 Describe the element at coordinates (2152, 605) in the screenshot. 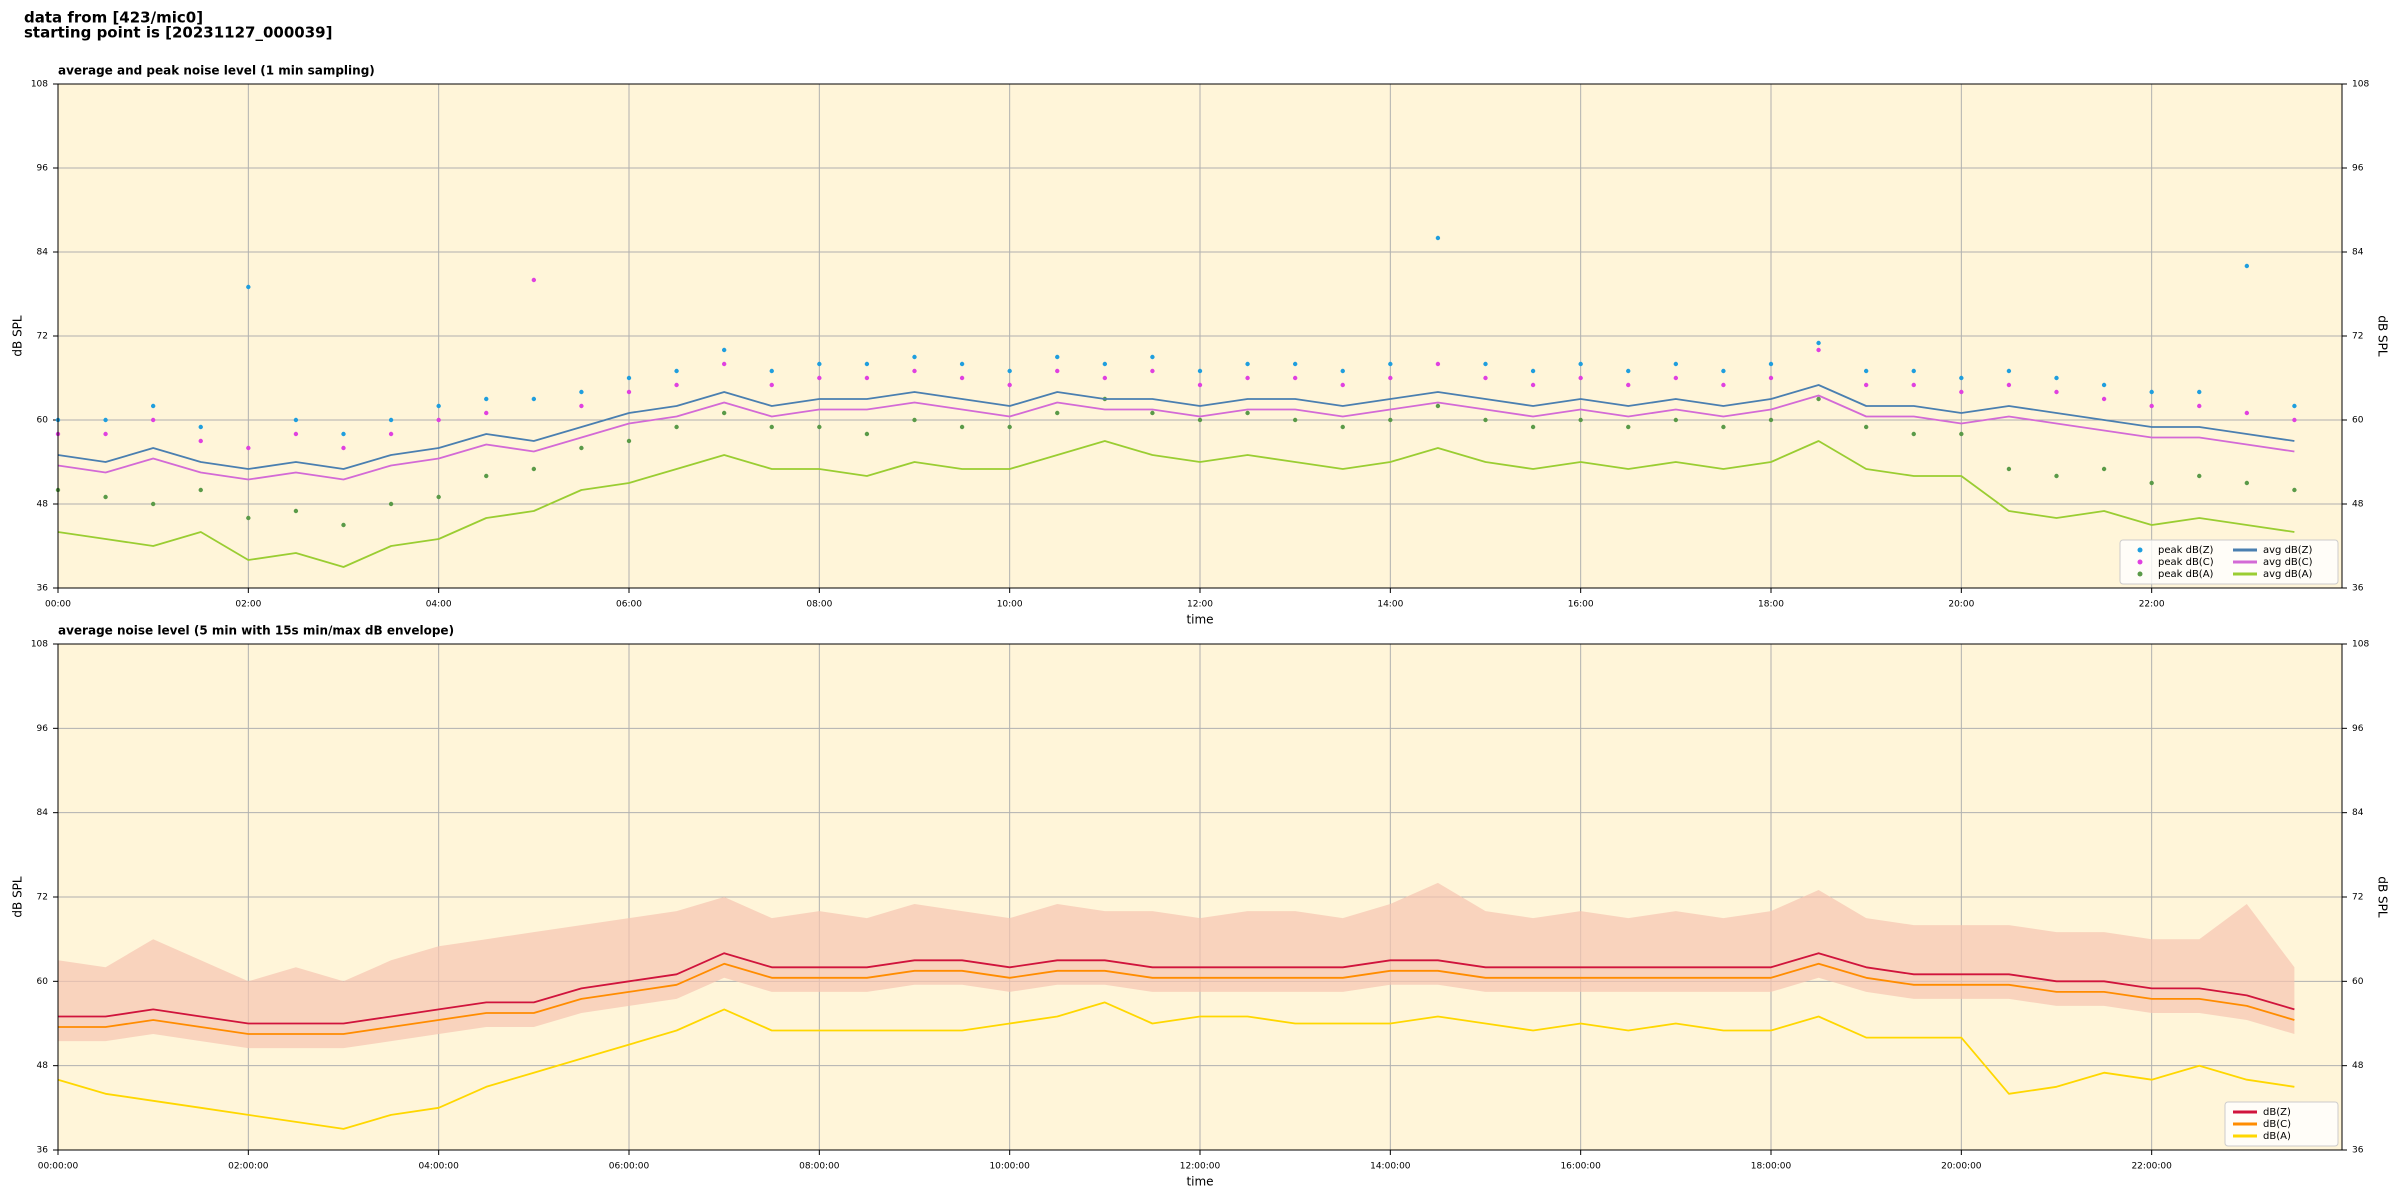

I see `x-tick-label: 22:00` at that location.